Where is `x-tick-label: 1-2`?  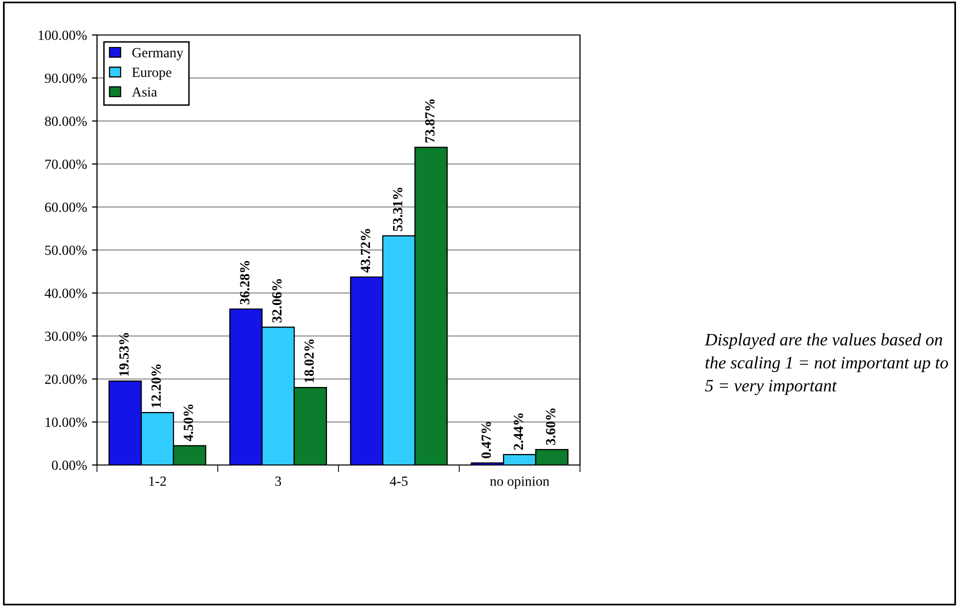
x-tick-label: 1-2 is located at coordinates (157, 481).